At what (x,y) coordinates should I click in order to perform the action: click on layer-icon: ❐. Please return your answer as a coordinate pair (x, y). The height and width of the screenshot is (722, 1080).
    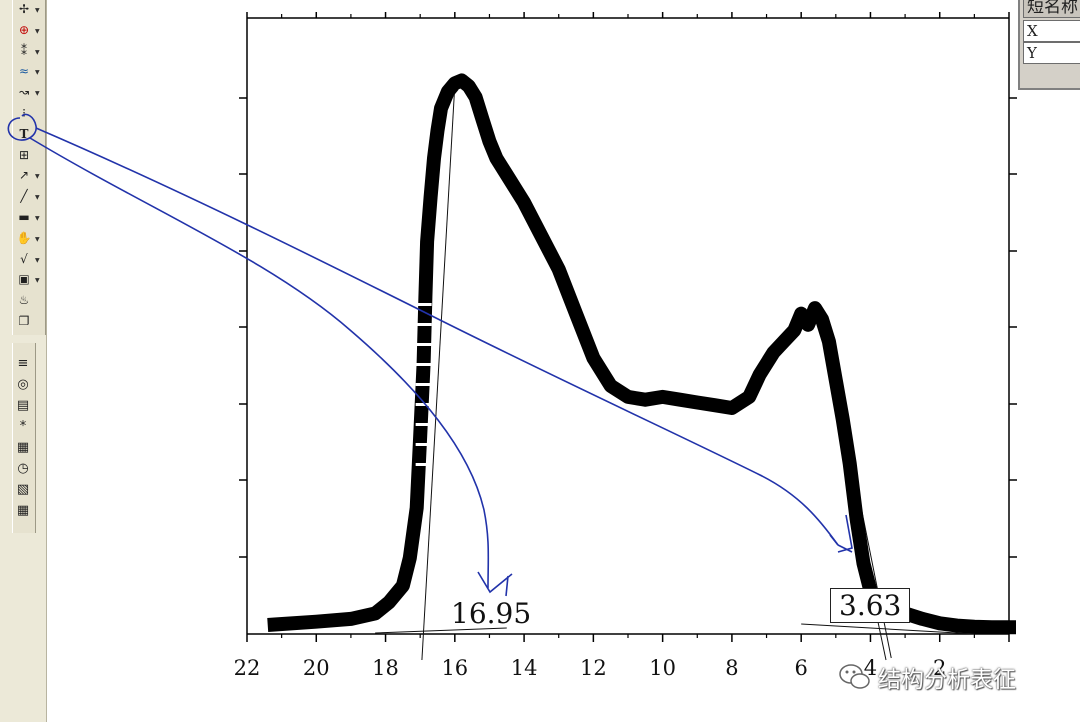
    Looking at the image, I should click on (24, 321).